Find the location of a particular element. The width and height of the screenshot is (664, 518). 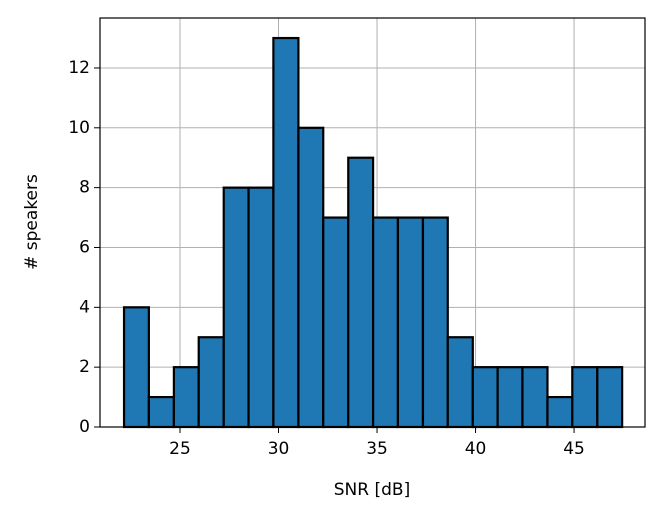

x-tick-label: 40 is located at coordinates (476, 449).